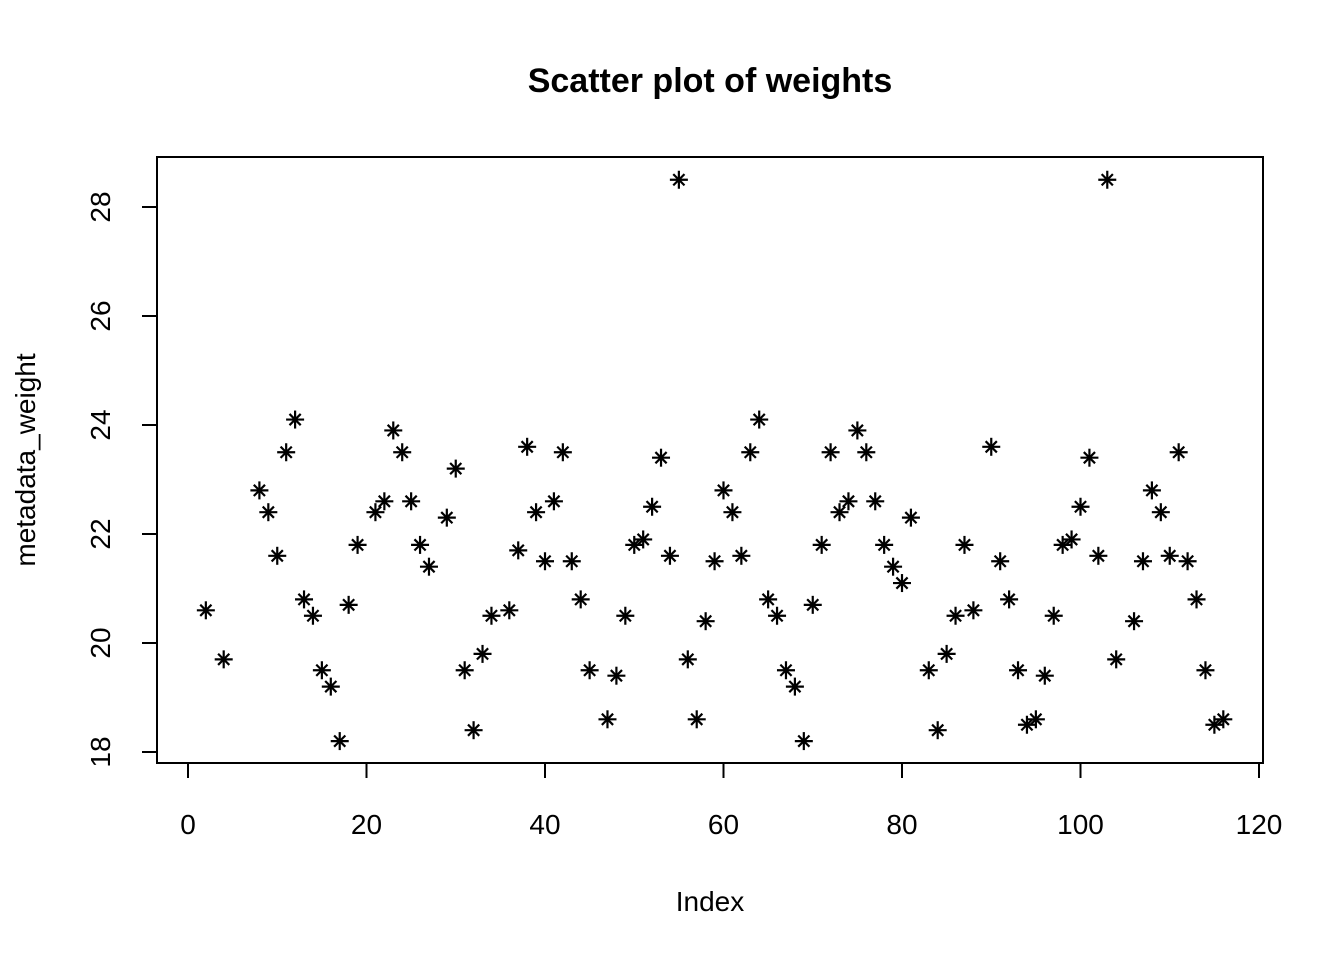 The image size is (1344, 960). Describe the element at coordinates (100, 206) in the screenshot. I see `y-tick-label: 28` at that location.